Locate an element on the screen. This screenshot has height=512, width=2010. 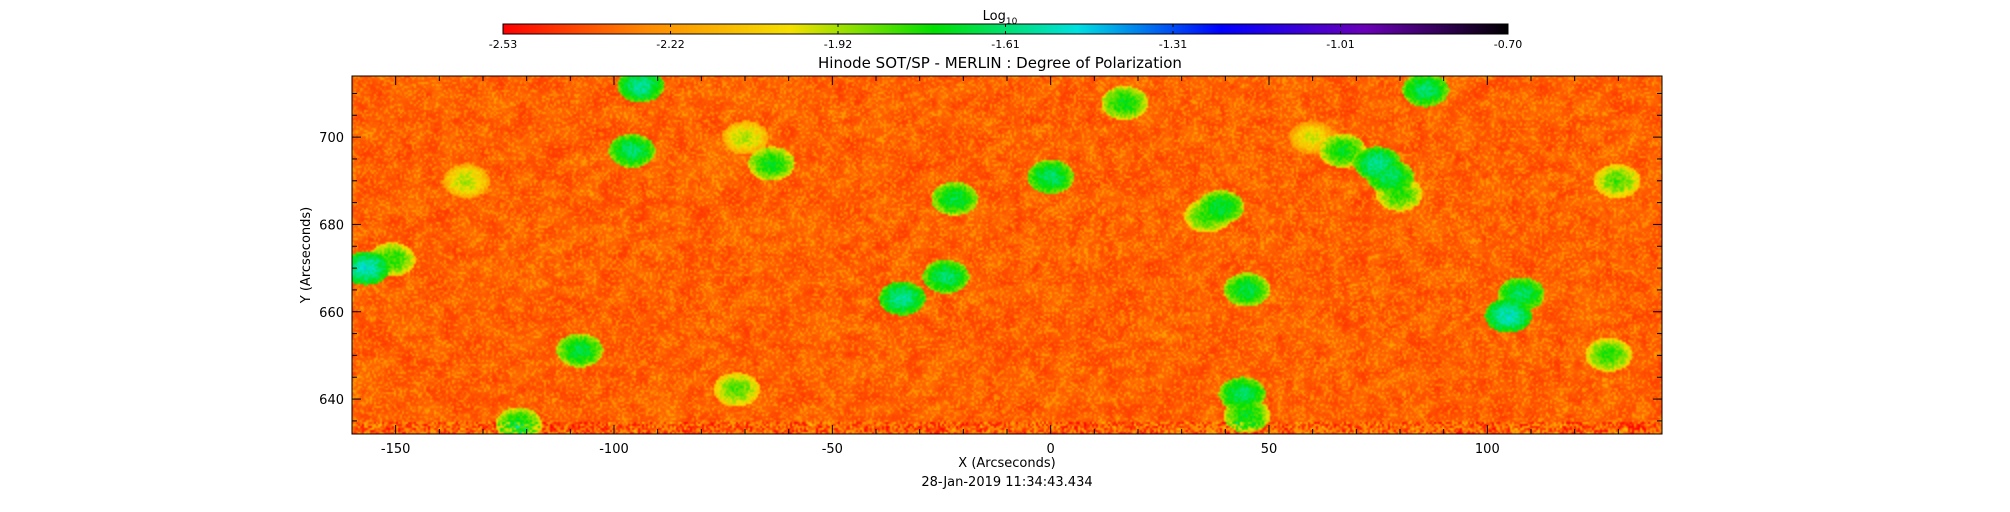
x-tick-label: 100 is located at coordinates (1487, 449).